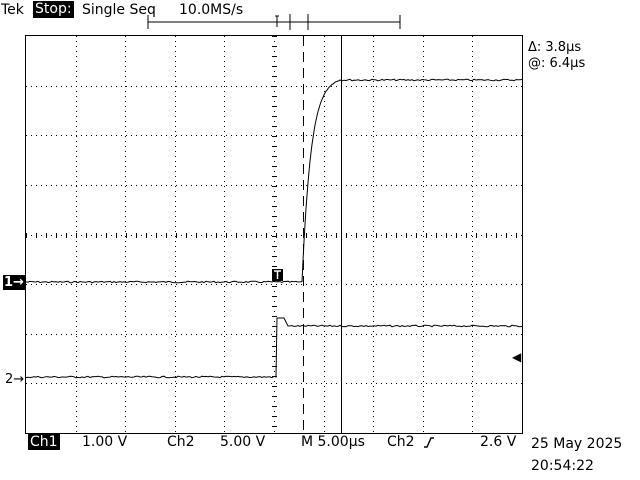 This screenshot has width=640, height=480. What do you see at coordinates (274, 348) in the screenshot?
I see `ch2-trace` at bounding box center [274, 348].